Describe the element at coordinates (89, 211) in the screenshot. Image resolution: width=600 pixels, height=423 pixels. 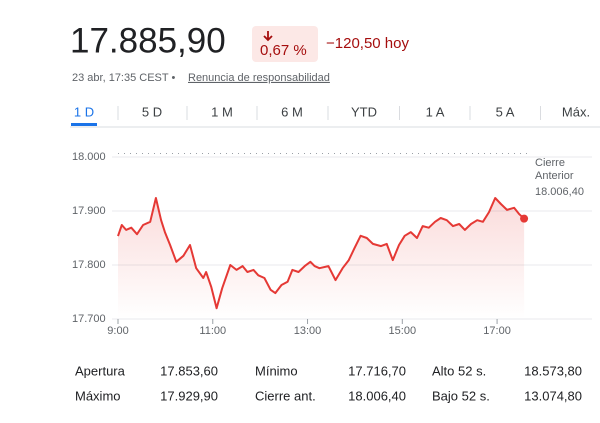
I see `y-tick-label: 17.900` at that location.